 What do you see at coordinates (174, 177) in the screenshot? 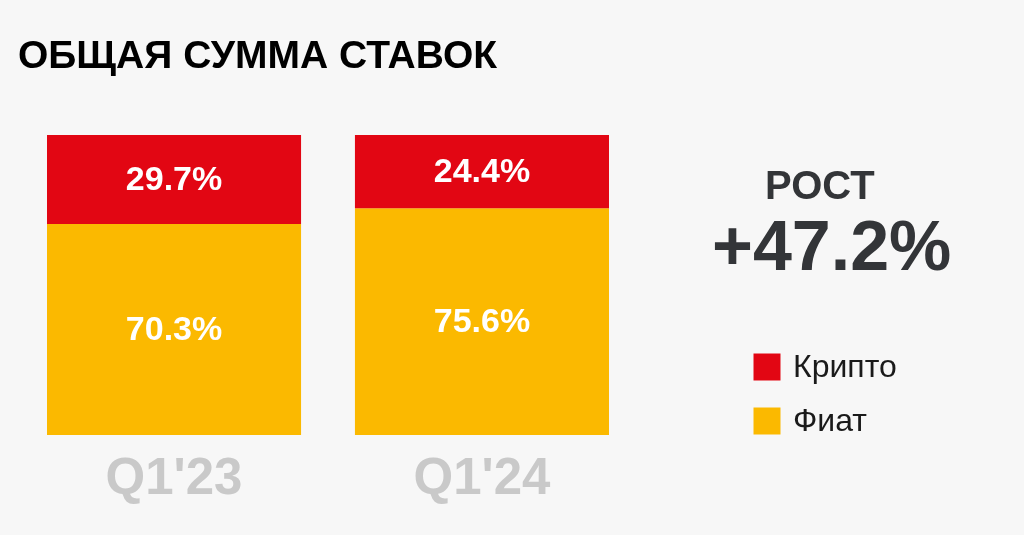
I see `data-label: 29.7%` at bounding box center [174, 177].